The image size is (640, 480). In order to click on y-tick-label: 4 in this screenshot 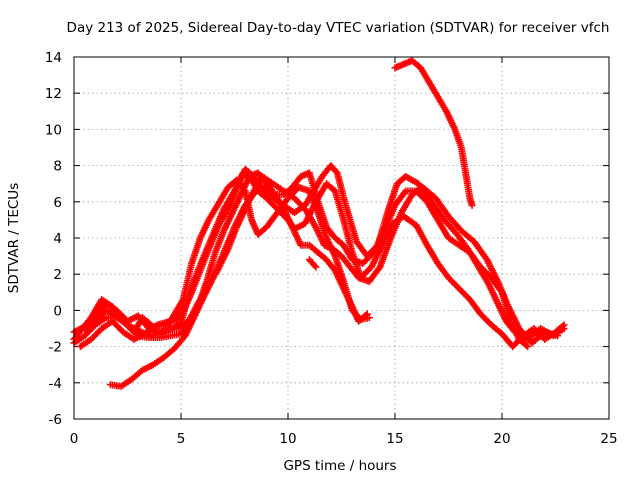, I will do `click(57, 239)`.